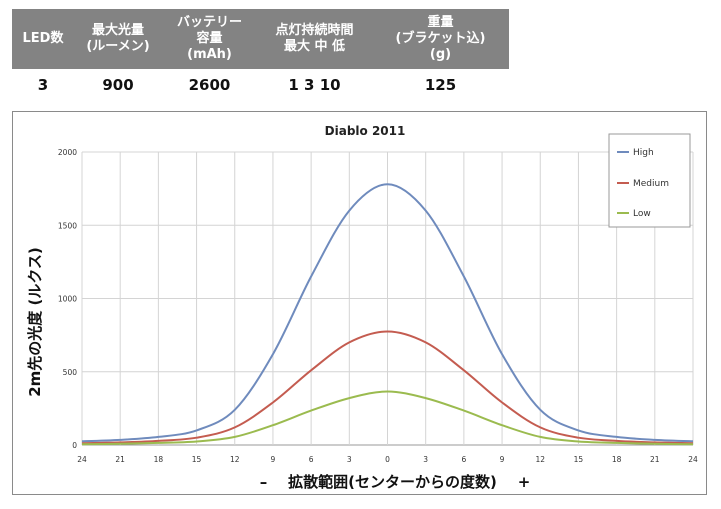 Image resolution: width=721 pixels, height=509 pixels. What do you see at coordinates (314, 85) in the screenshot?
I see `value-runtime: 1 3 10` at bounding box center [314, 85].